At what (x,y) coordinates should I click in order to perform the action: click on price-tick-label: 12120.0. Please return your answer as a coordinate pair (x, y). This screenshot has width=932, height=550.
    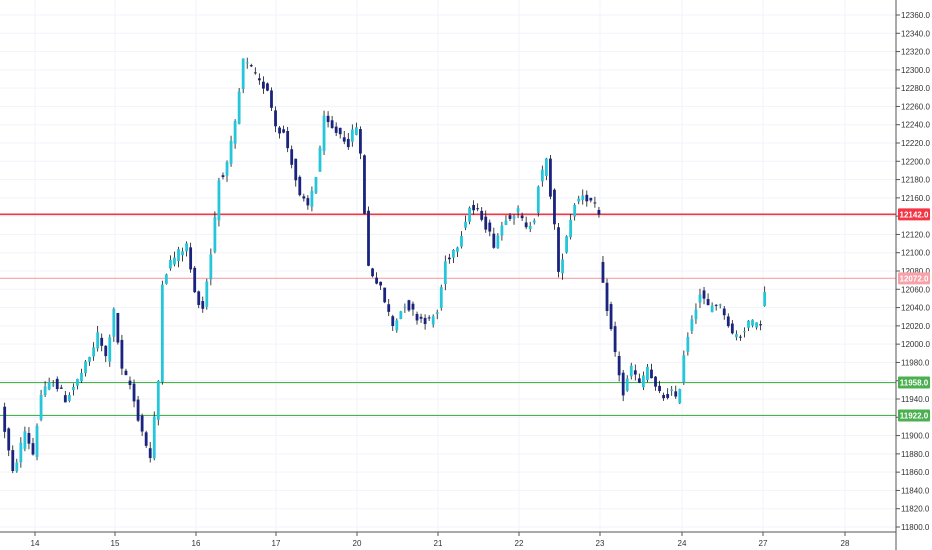
    Looking at the image, I should click on (915, 234).